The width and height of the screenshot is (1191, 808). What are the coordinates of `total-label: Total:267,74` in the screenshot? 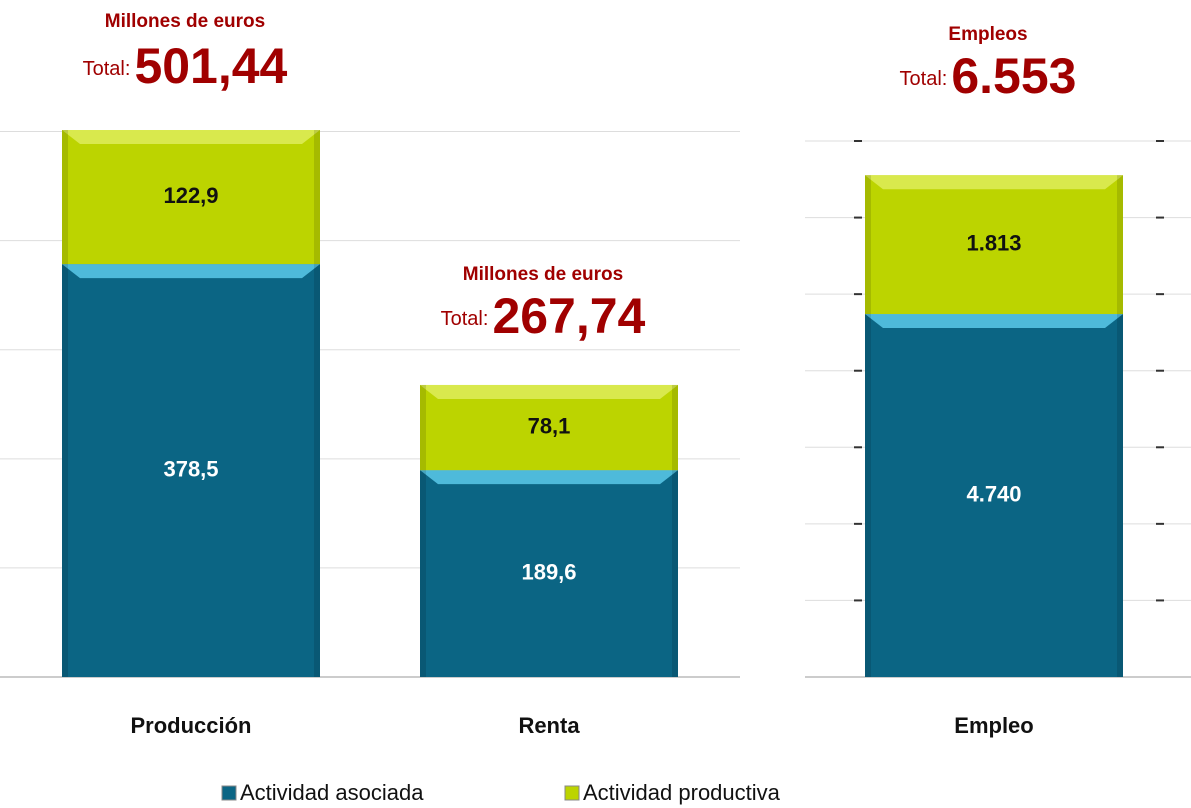 It's located at (543, 316).